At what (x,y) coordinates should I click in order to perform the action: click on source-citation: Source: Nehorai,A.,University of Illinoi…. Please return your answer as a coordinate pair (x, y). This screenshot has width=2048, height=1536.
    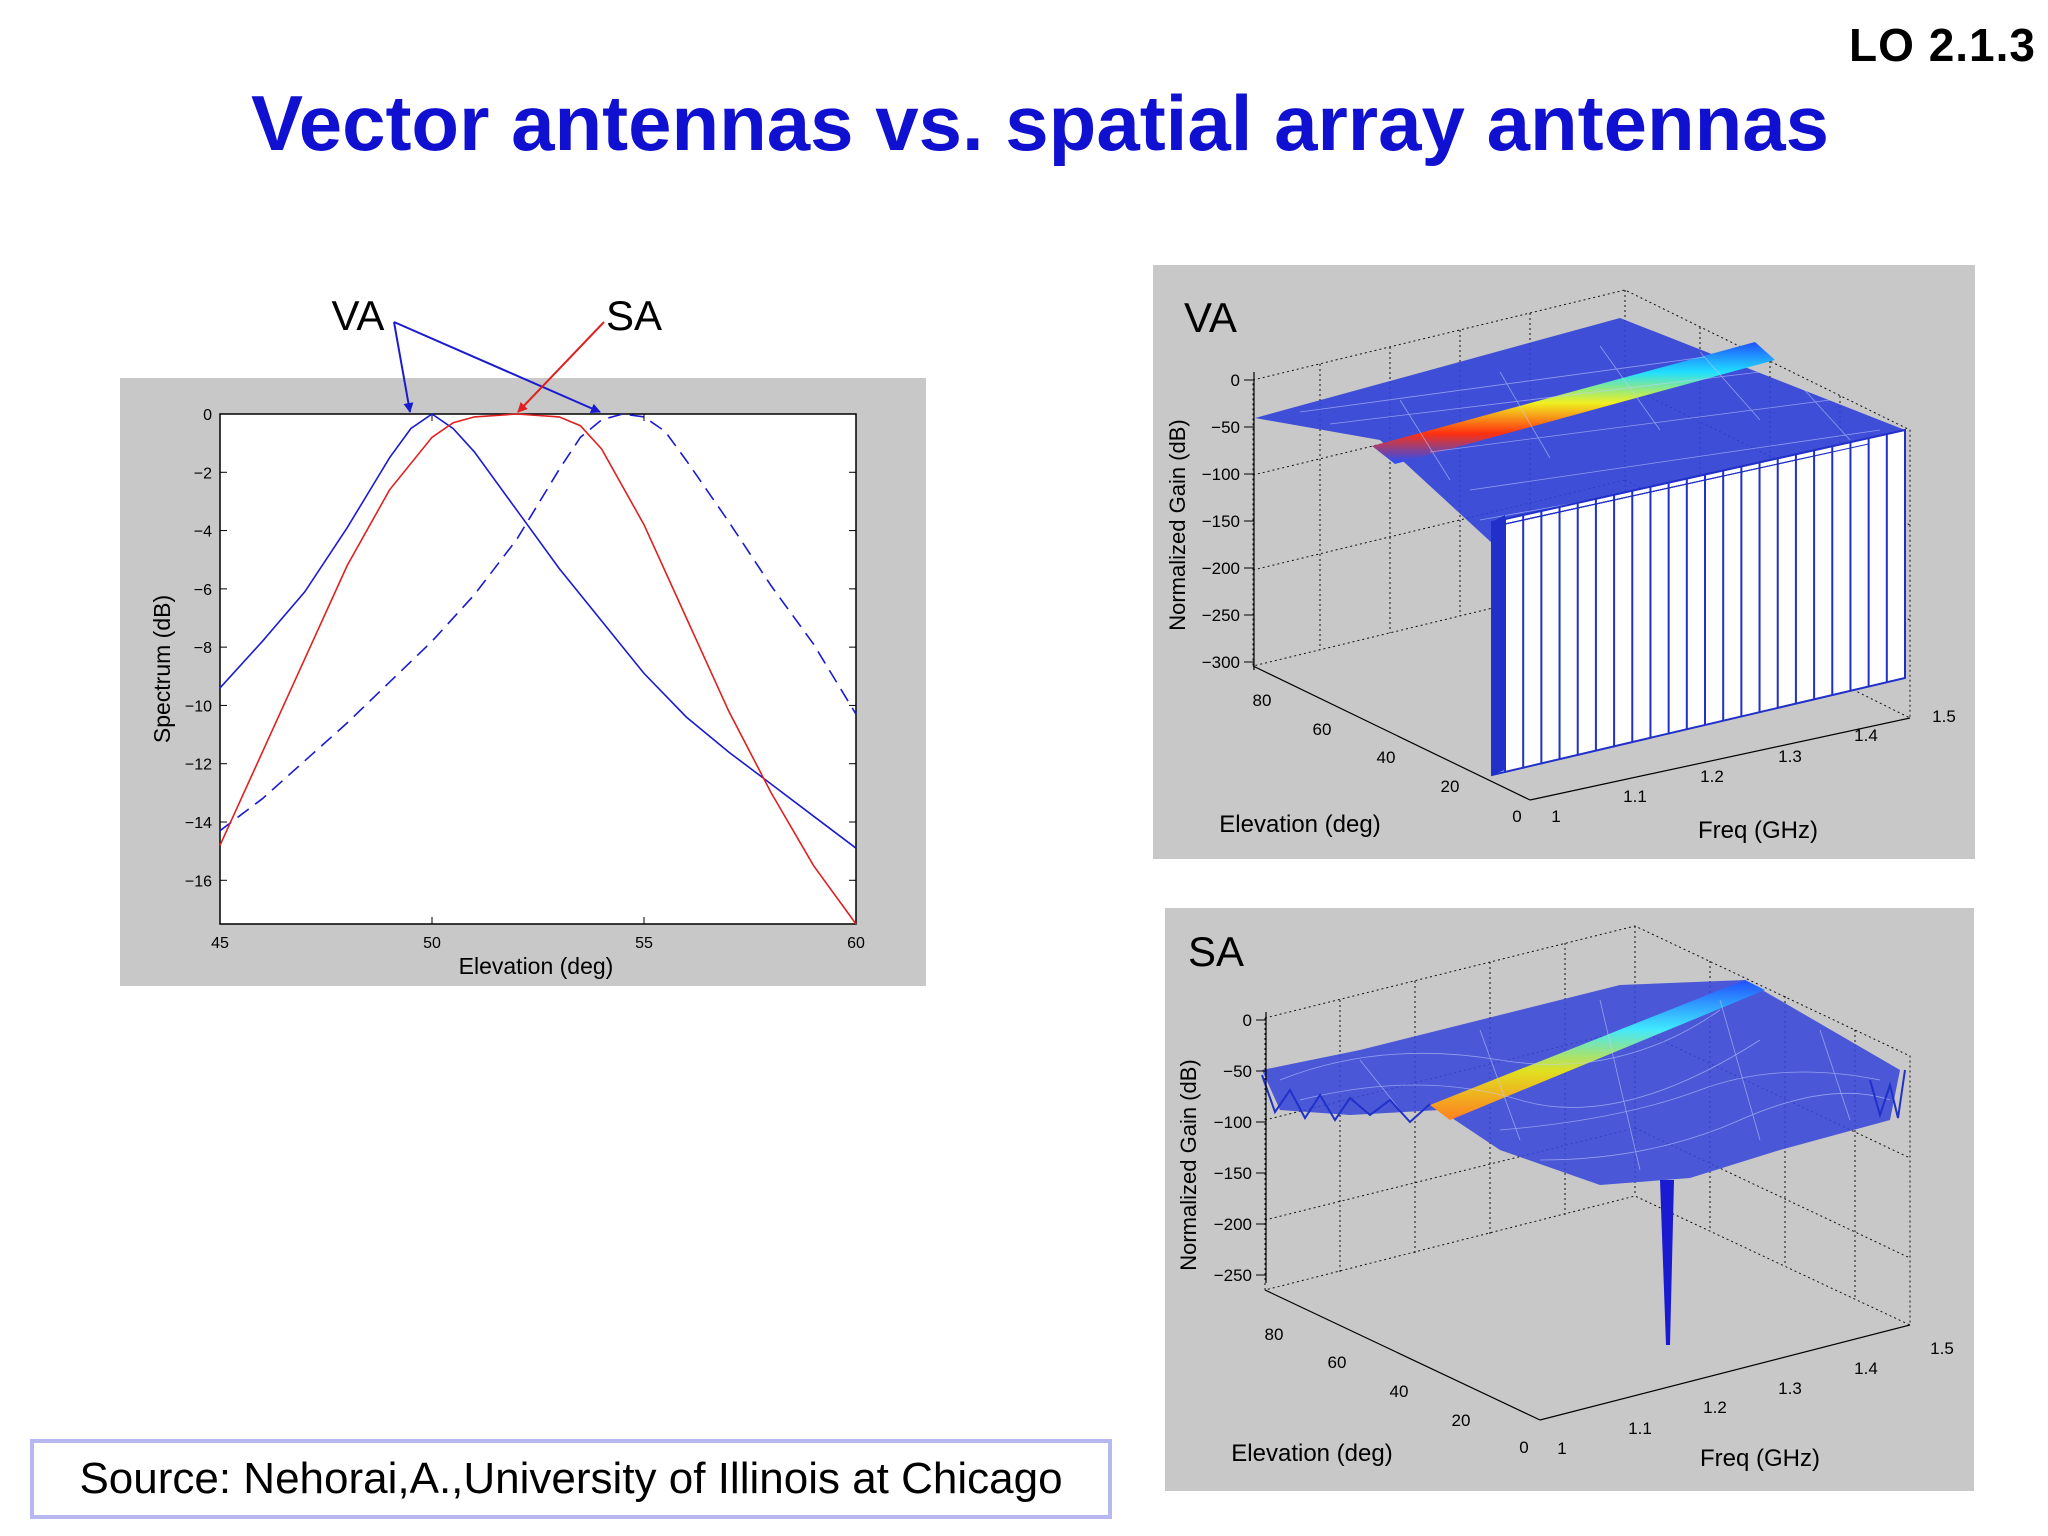
    Looking at the image, I should click on (571, 1479).